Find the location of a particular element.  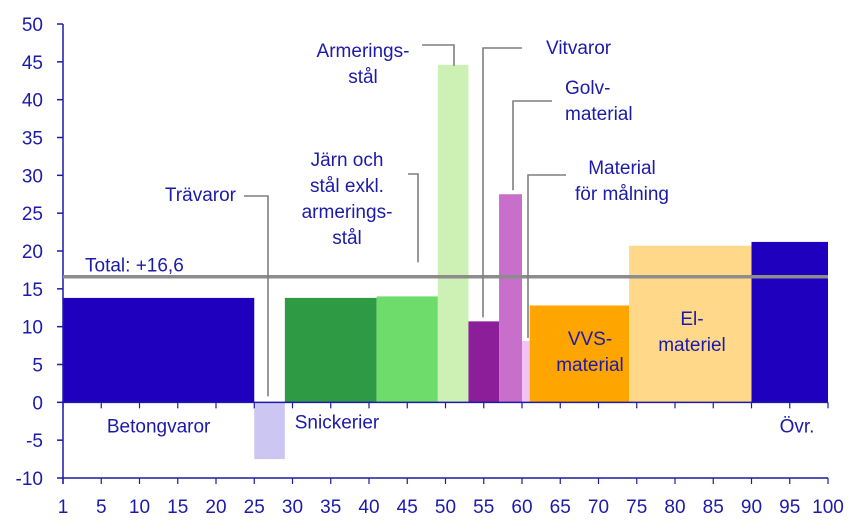

leader-vitvaror is located at coordinates (502, 182).